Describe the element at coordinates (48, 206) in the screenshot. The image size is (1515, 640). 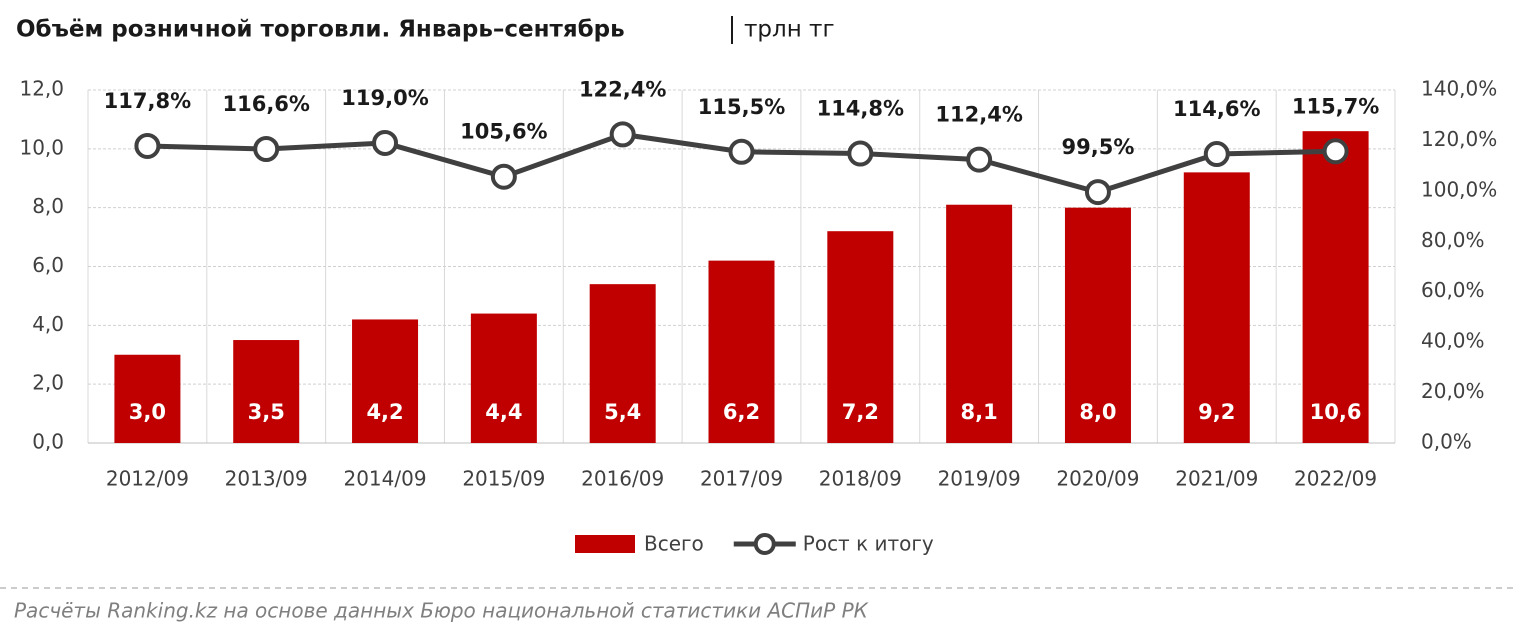
I see `y-tick-label: 8,0` at that location.